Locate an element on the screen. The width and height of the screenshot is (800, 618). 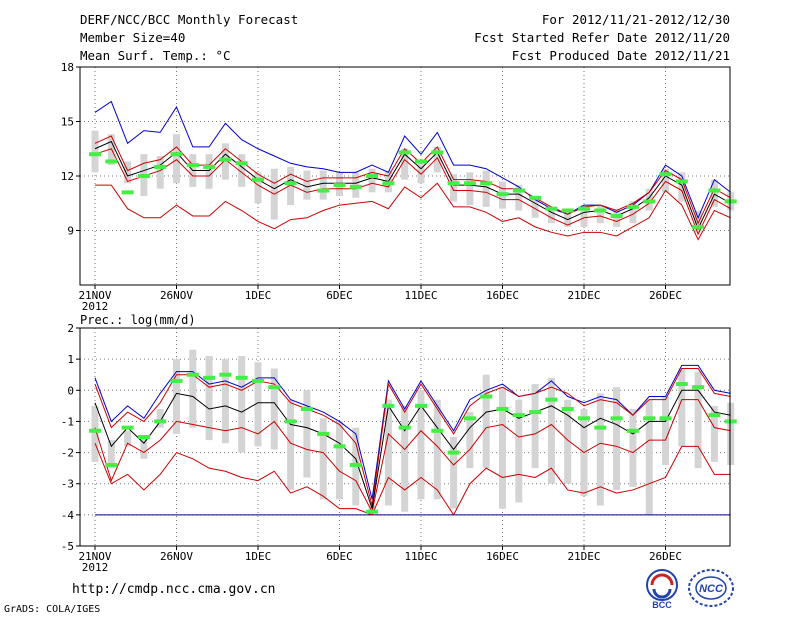
y-tick-label: 12 is located at coordinates (67, 176).